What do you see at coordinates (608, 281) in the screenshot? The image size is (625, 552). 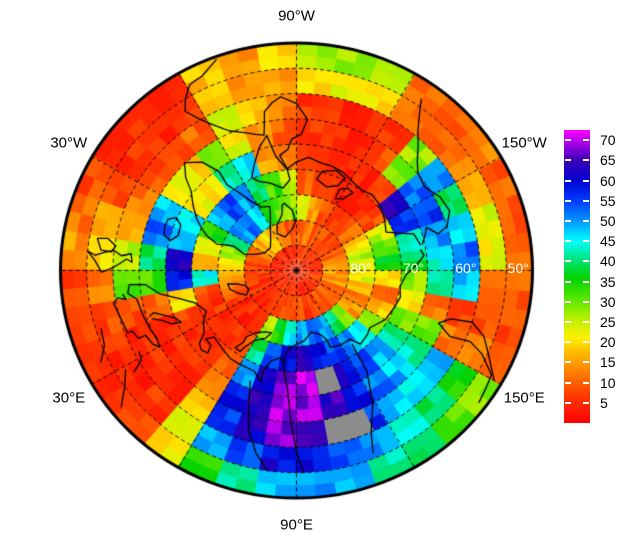 I see `colorbar-tick-label: 35` at bounding box center [608, 281].